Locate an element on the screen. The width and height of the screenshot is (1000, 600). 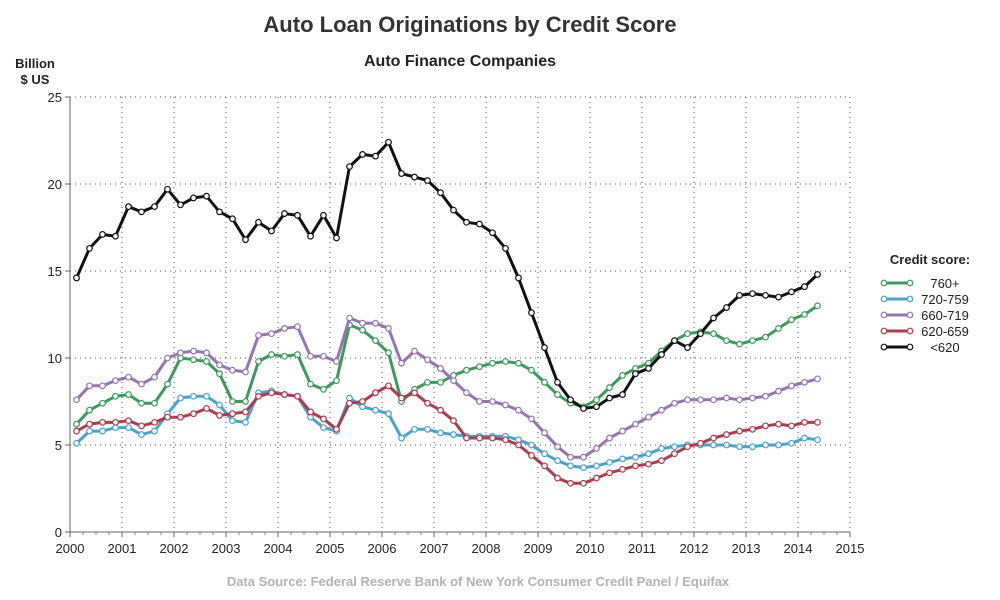
y-tick-label: 0 is located at coordinates (58, 532).